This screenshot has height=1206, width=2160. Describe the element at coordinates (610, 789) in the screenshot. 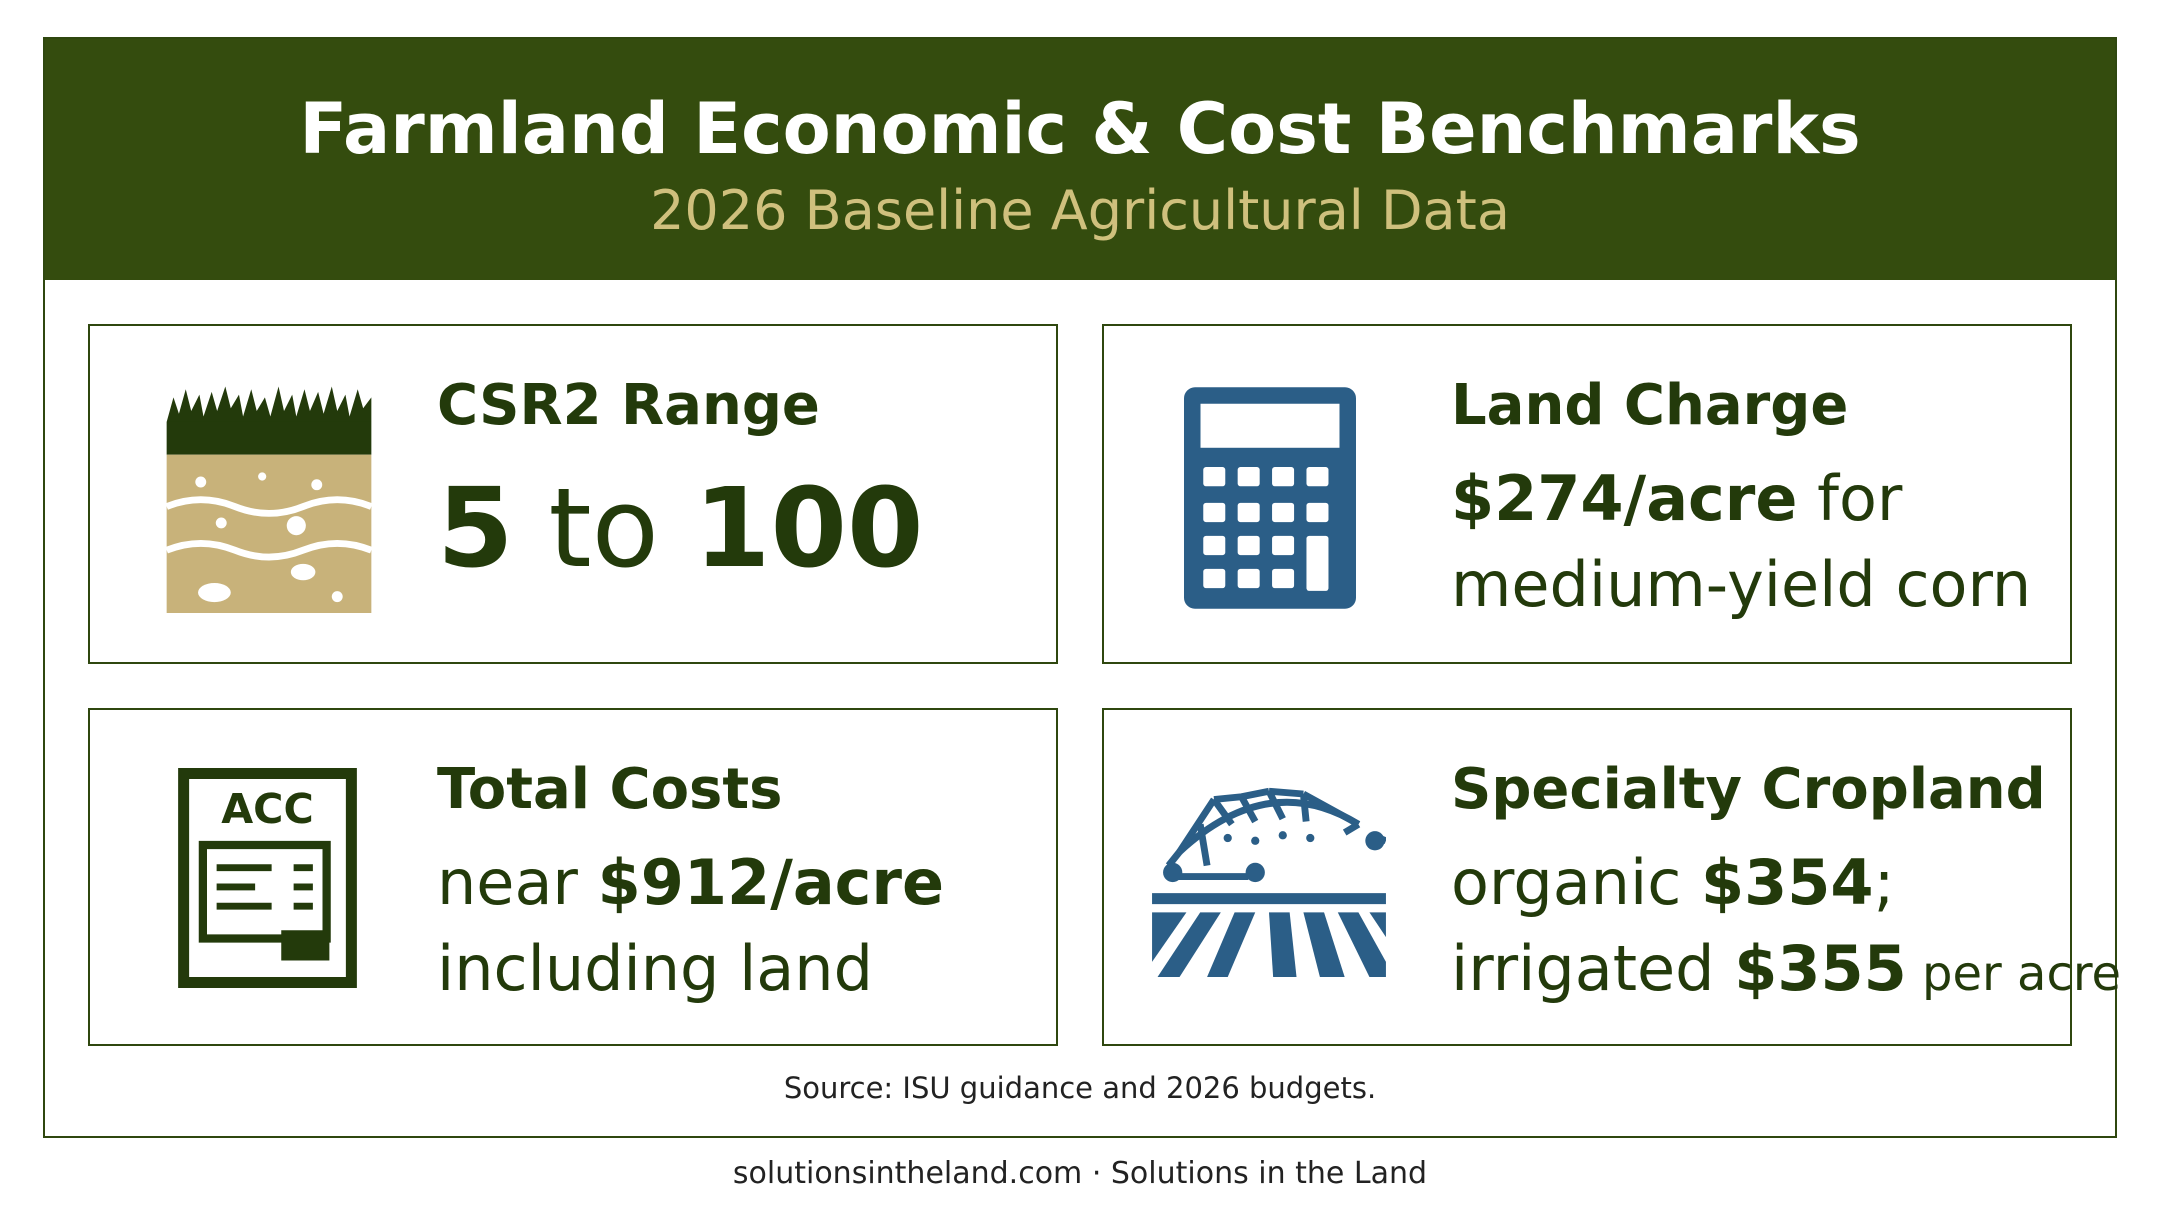

I see `card-title: Total Costs` at that location.